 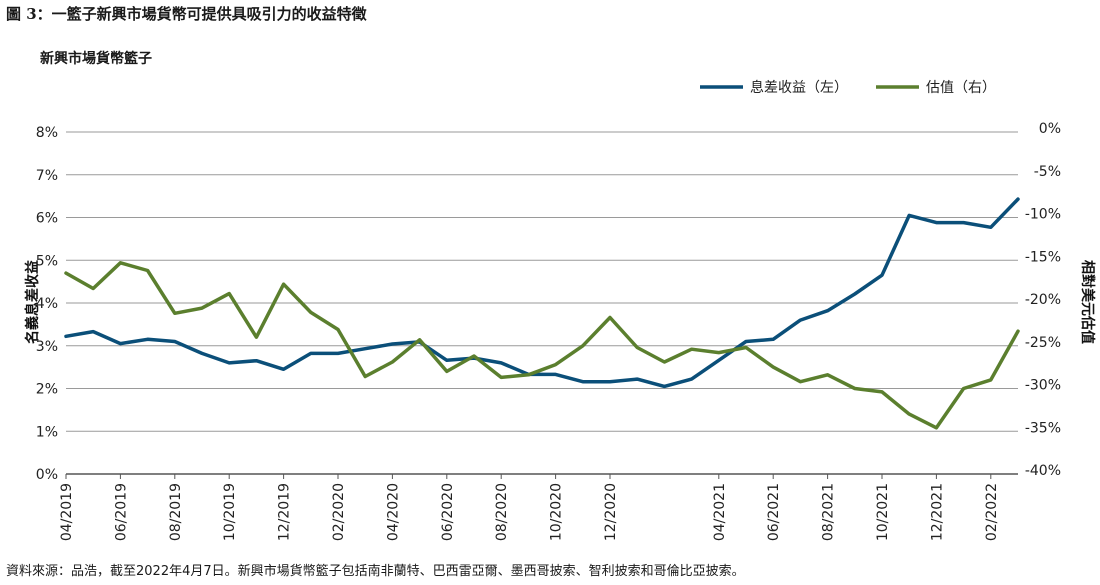 What do you see at coordinates (448, 512) in the screenshot?
I see `x-tick-label: 06/2020` at bounding box center [448, 512].